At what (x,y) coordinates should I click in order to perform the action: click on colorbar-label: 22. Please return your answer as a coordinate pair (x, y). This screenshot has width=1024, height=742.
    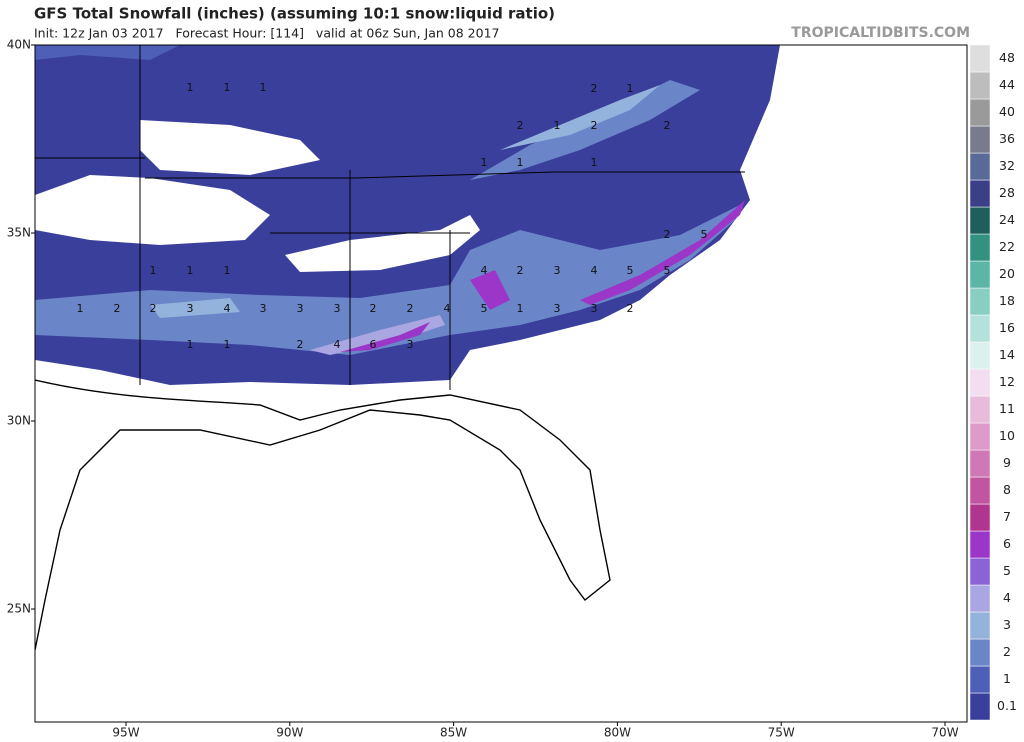
    Looking at the image, I should click on (1007, 246).